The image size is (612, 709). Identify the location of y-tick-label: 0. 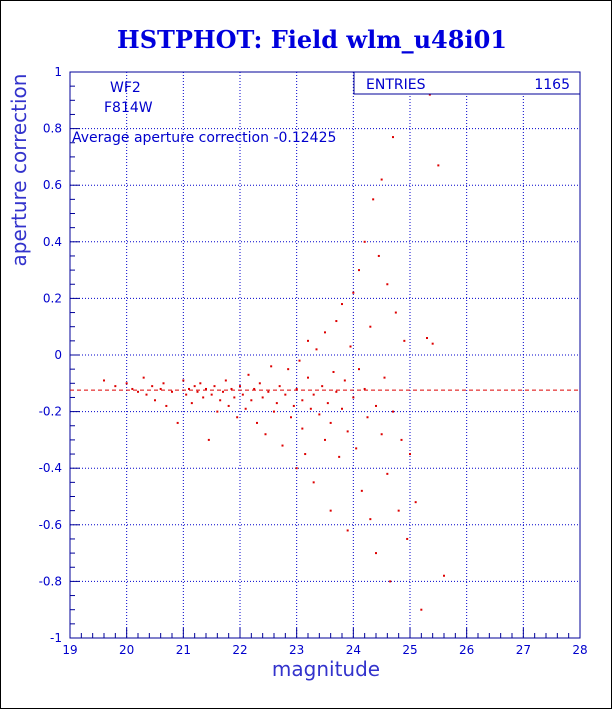
(58, 355).